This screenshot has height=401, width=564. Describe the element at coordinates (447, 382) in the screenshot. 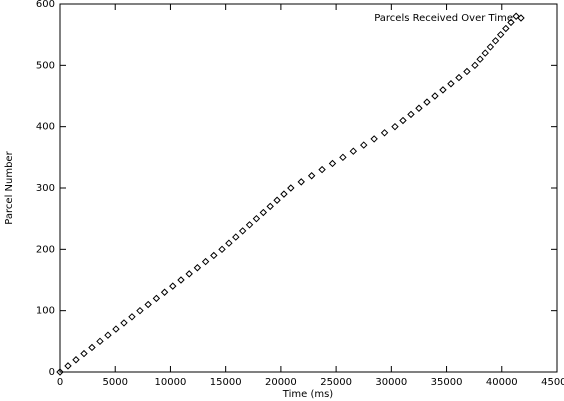

I see `x-tick-label: 35000` at that location.